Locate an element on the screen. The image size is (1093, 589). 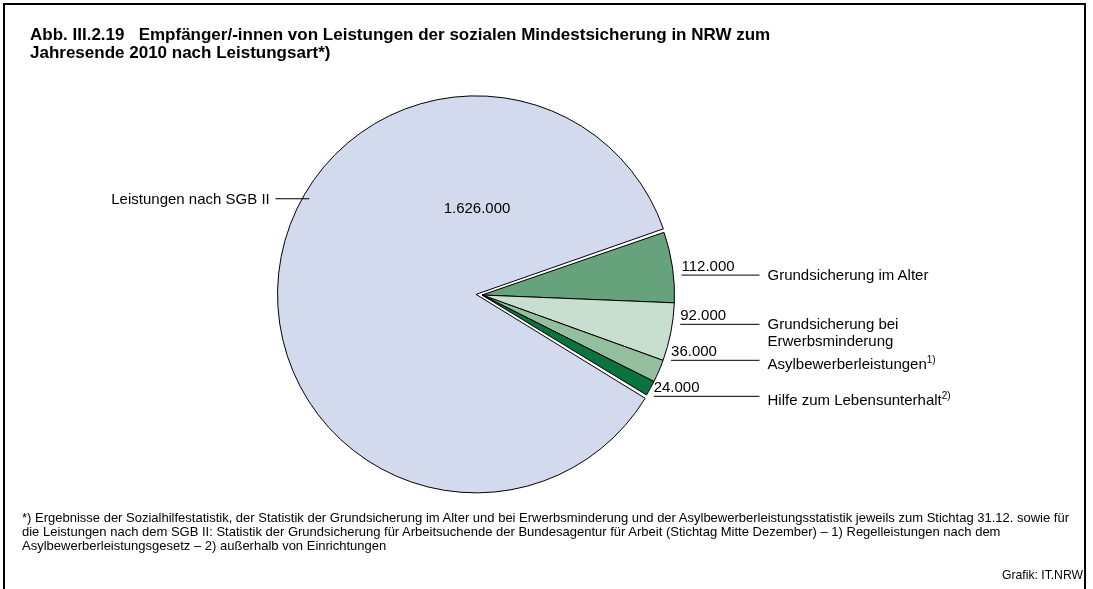
slice-label: Leistungen nach SGB II is located at coordinates (190, 198).